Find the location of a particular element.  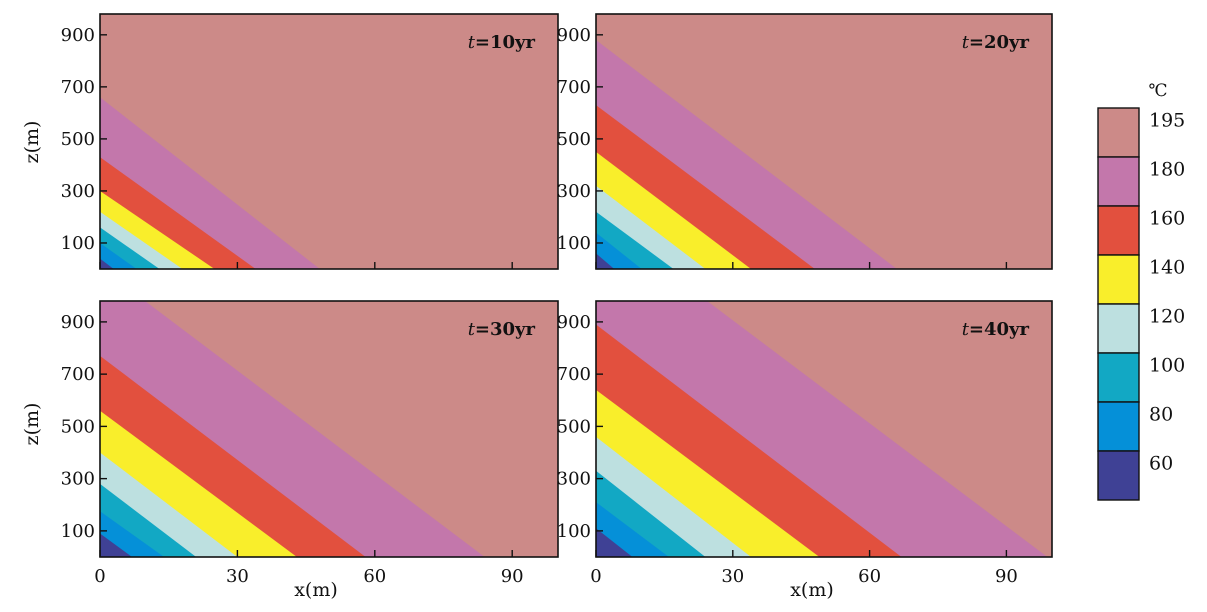

colorbar-label: 120 is located at coordinates (1167, 317).